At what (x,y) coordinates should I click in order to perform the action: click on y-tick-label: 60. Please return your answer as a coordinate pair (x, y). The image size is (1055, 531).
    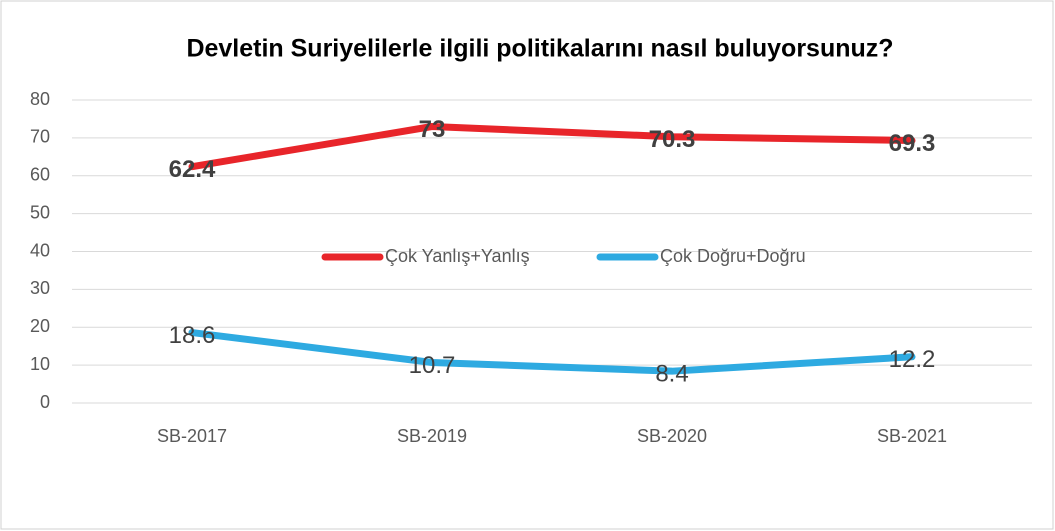
    Looking at the image, I should click on (40, 175).